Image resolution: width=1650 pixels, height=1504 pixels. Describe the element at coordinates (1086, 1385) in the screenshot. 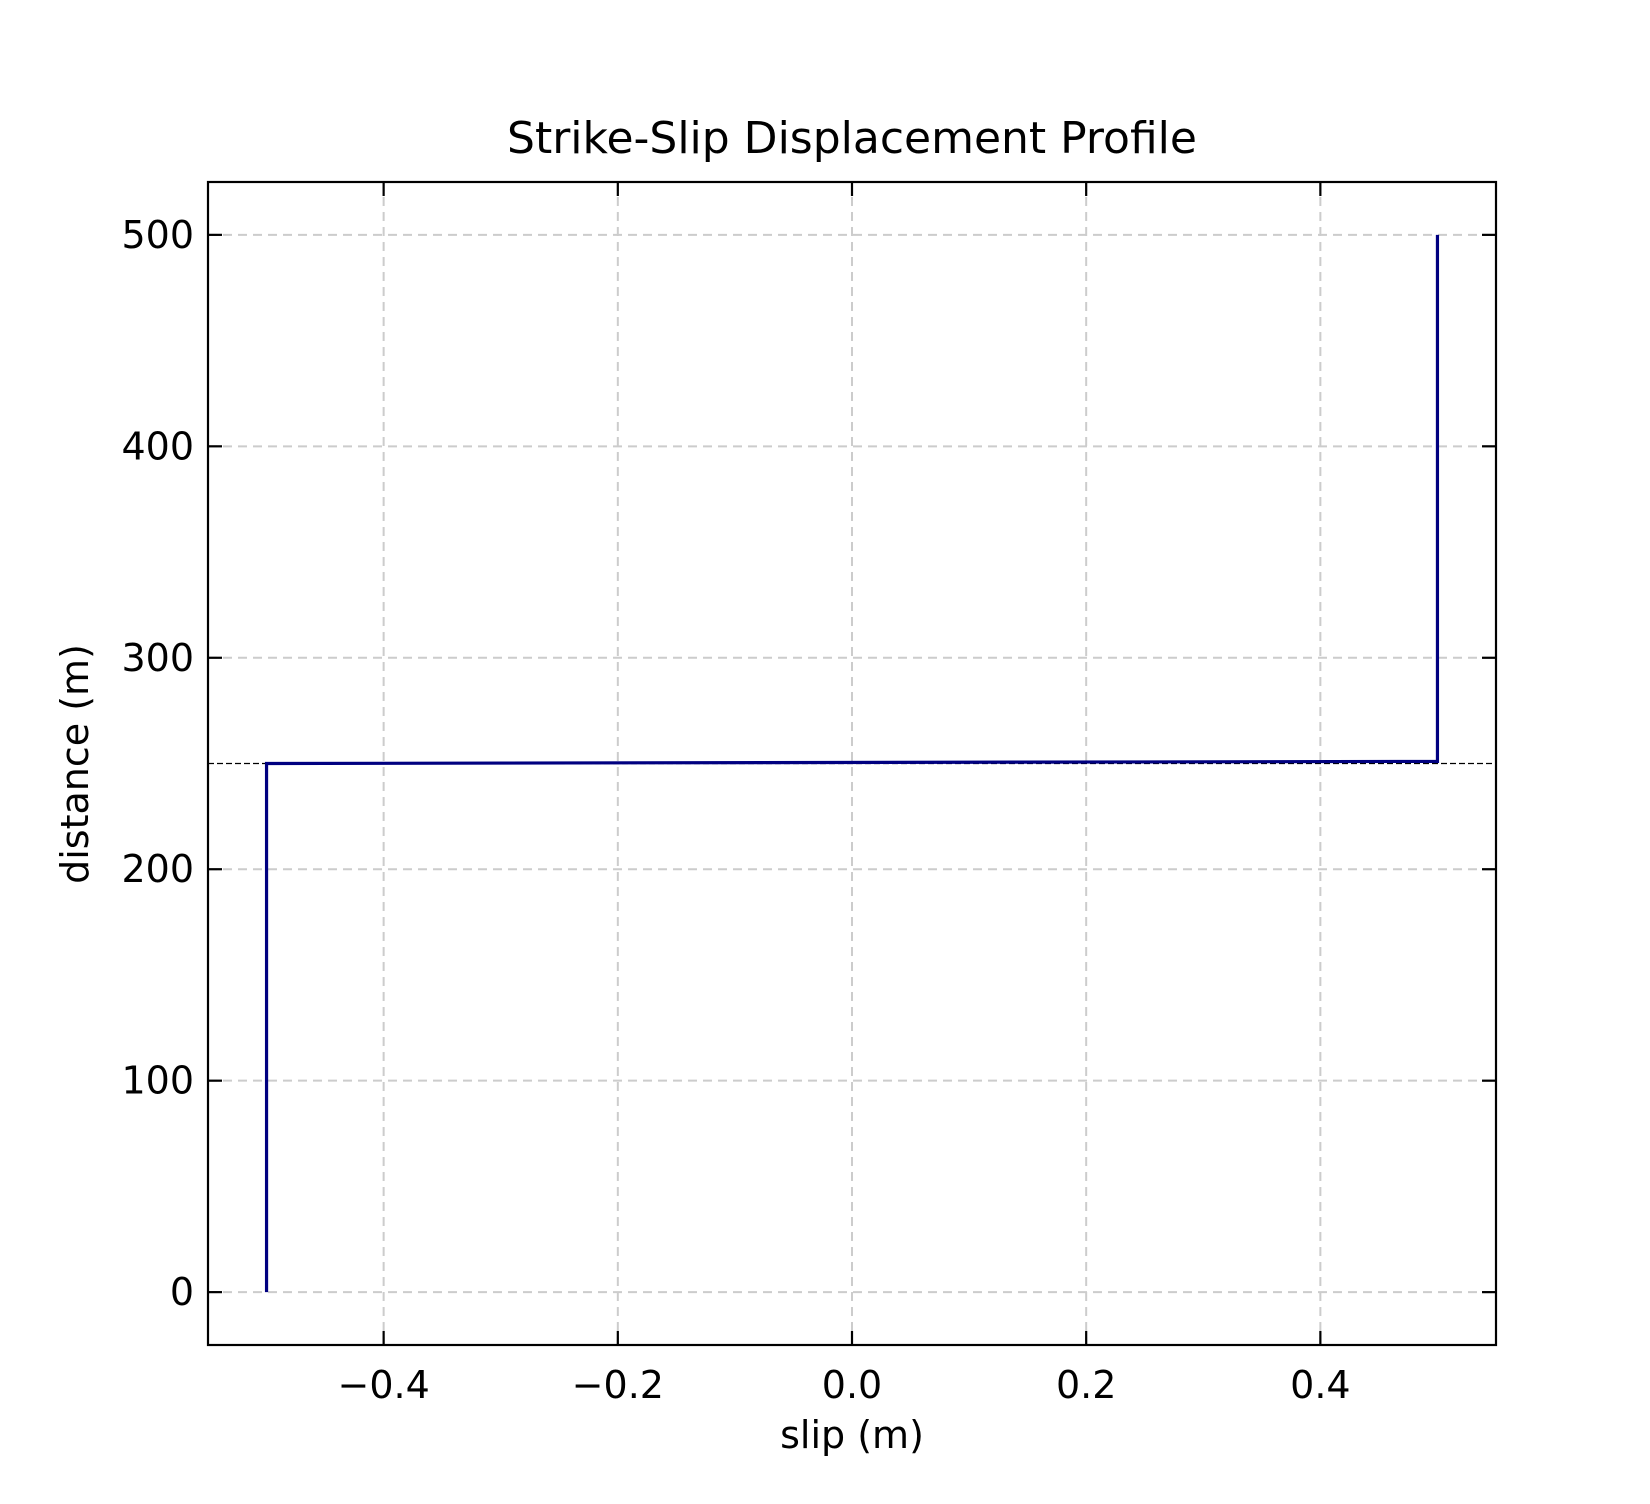

I see `x-tick-label: 0.2` at that location.